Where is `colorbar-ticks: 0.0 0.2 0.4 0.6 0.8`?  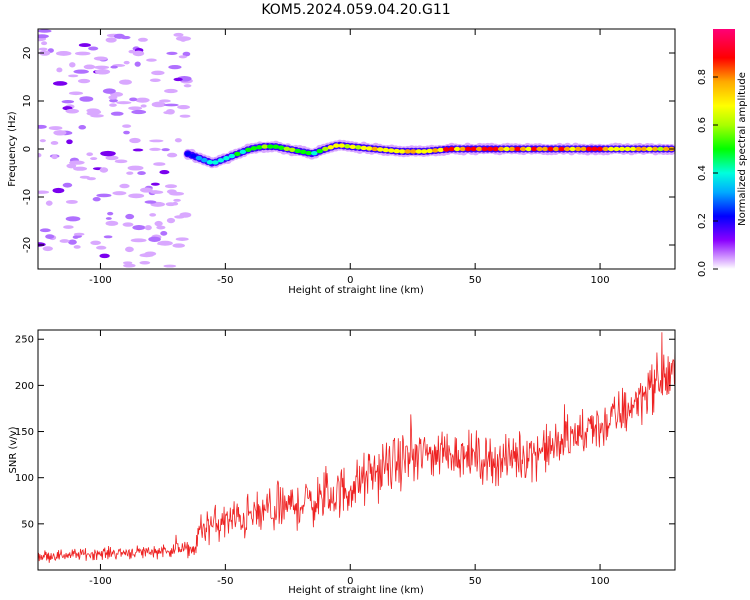 colorbar-ticks: 0.0 0.2 0.4 0.6 0.8 is located at coordinates (707, 173).